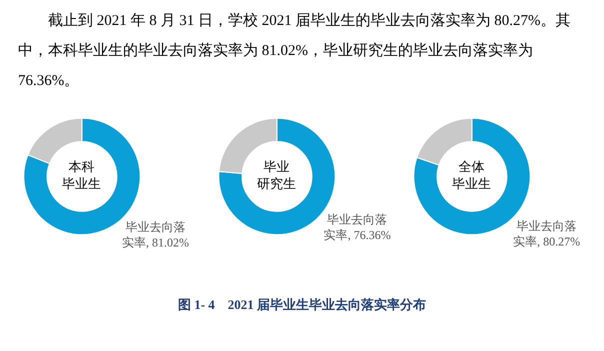 The width and height of the screenshot is (604, 351). What do you see at coordinates (302, 305) in the screenshot?
I see `text: 图 1- 4 2021 届毕业生毕业去向落实率分布` at bounding box center [302, 305].